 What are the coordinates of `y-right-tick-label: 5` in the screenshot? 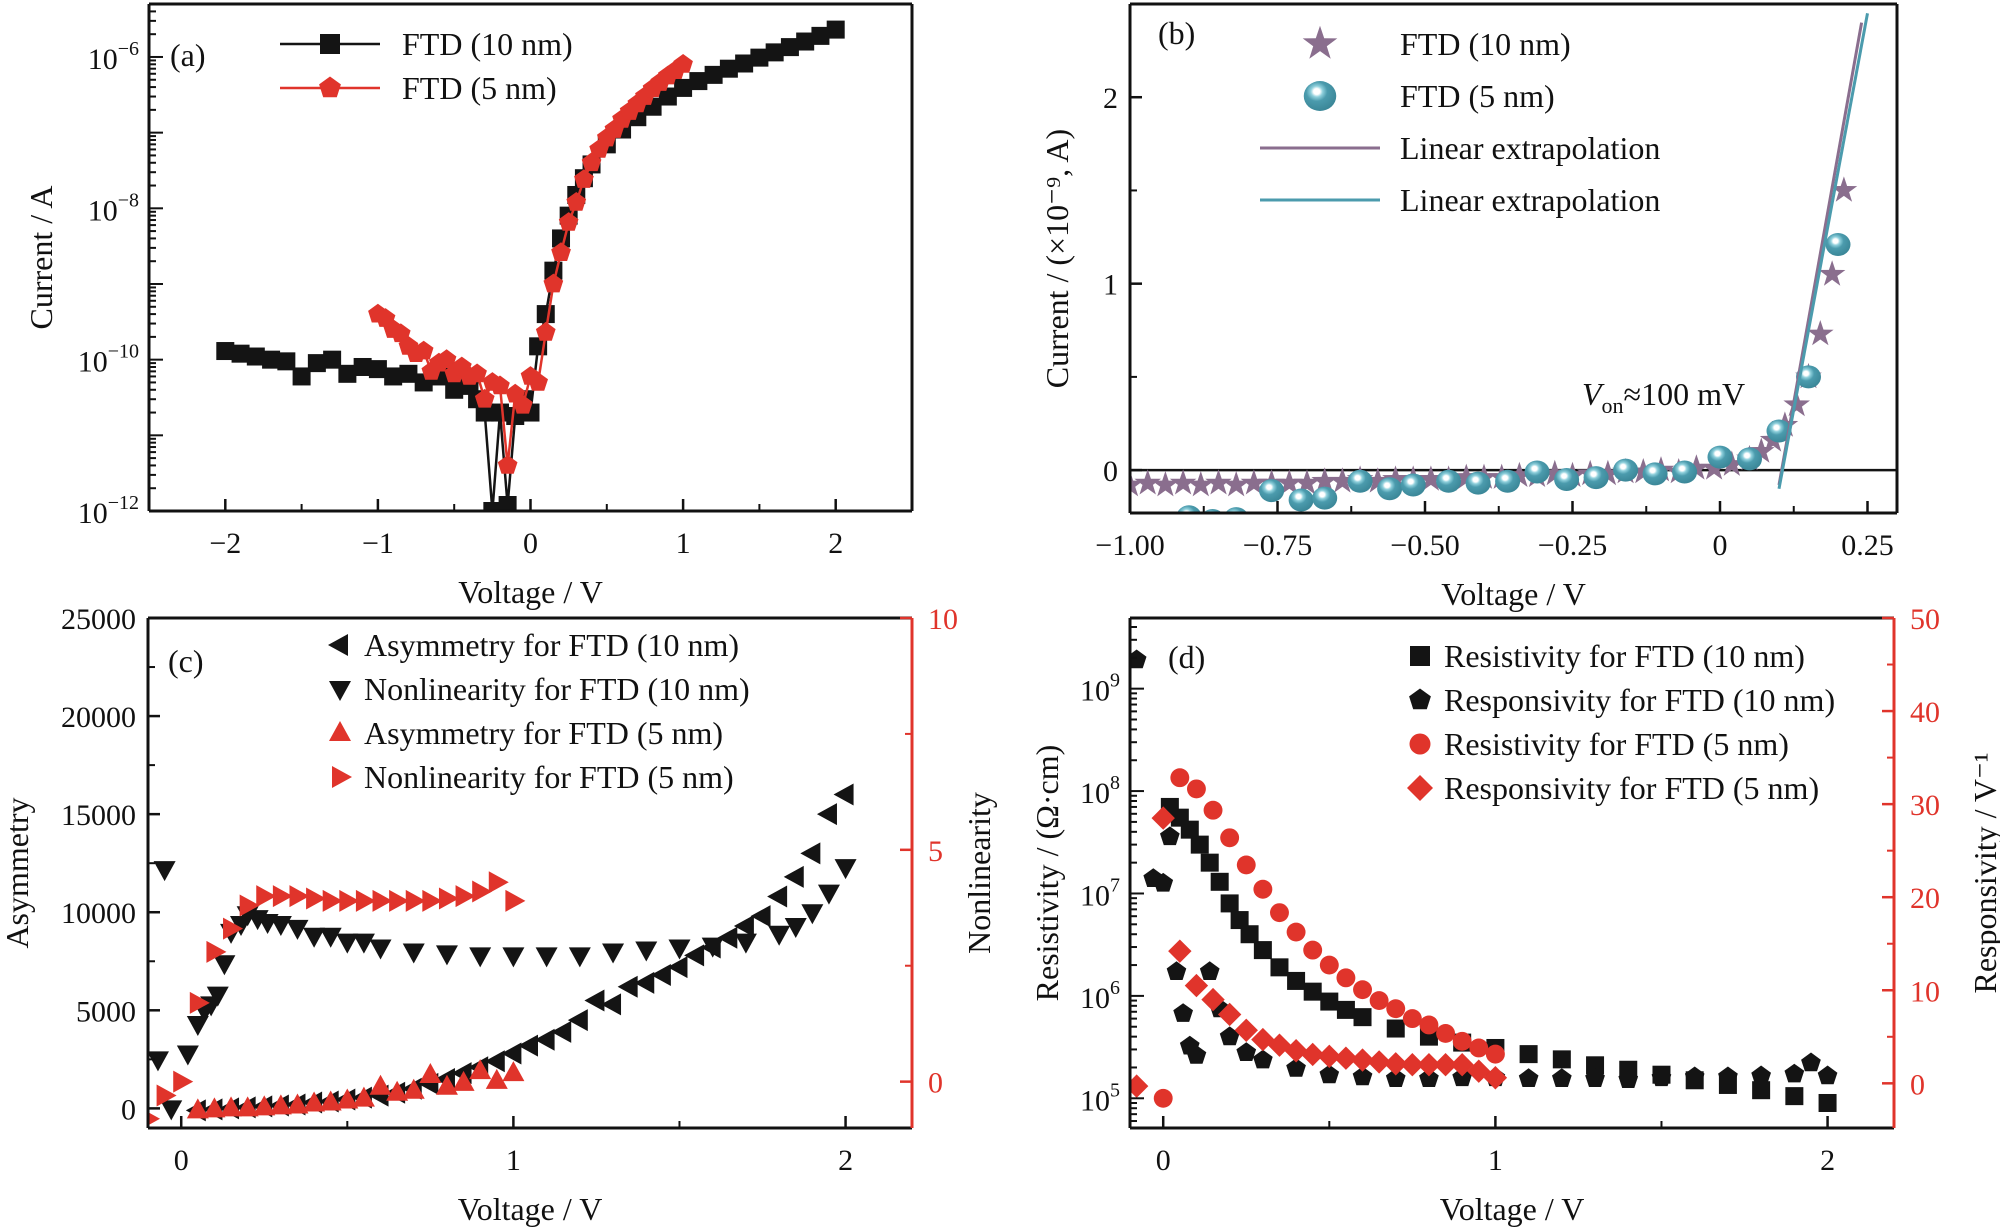 It's located at (935, 851).